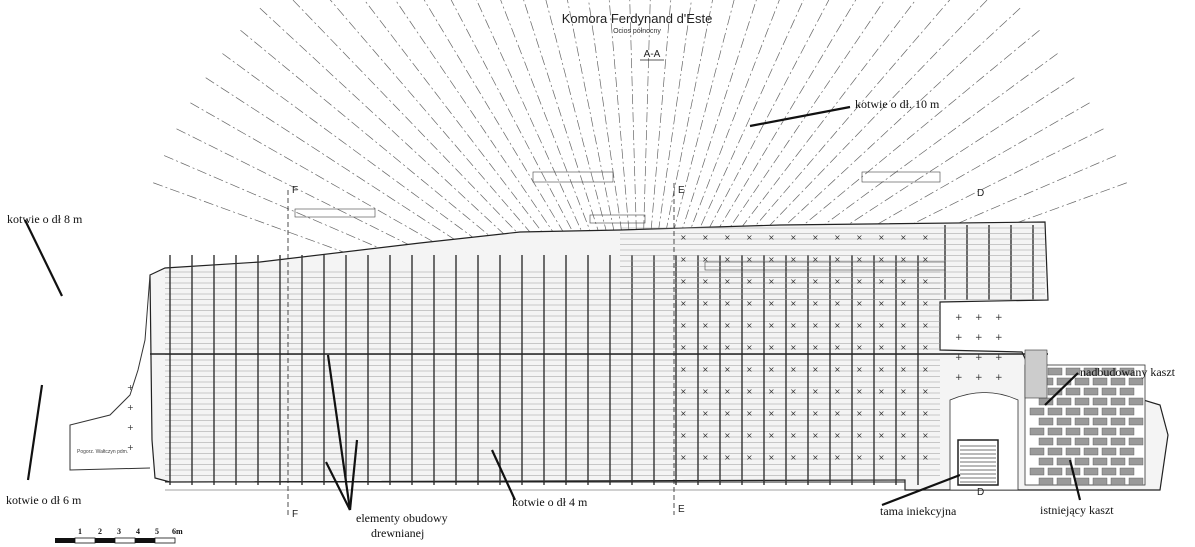 This screenshot has width=1195, height=547. I want to click on label-timber-elements-line2: drewnianej, so click(397, 533).